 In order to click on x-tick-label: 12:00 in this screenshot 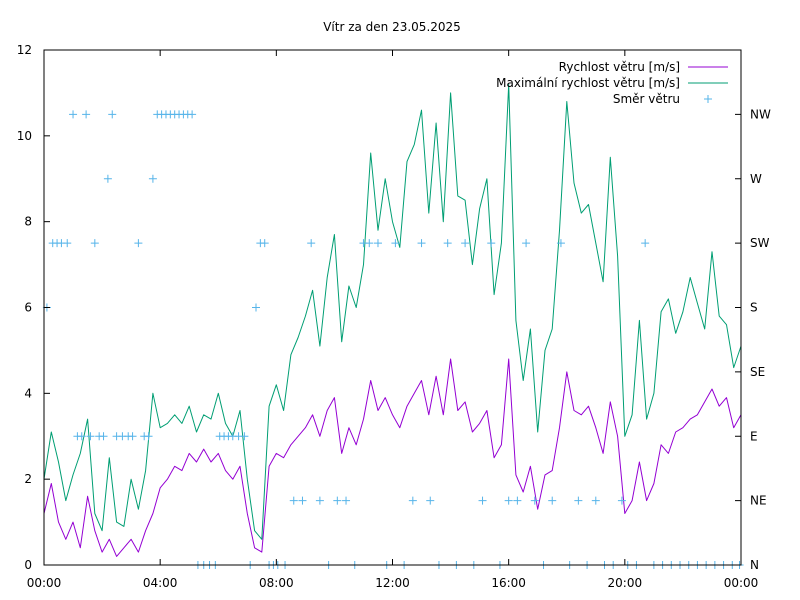, I will do `click(392, 583)`.